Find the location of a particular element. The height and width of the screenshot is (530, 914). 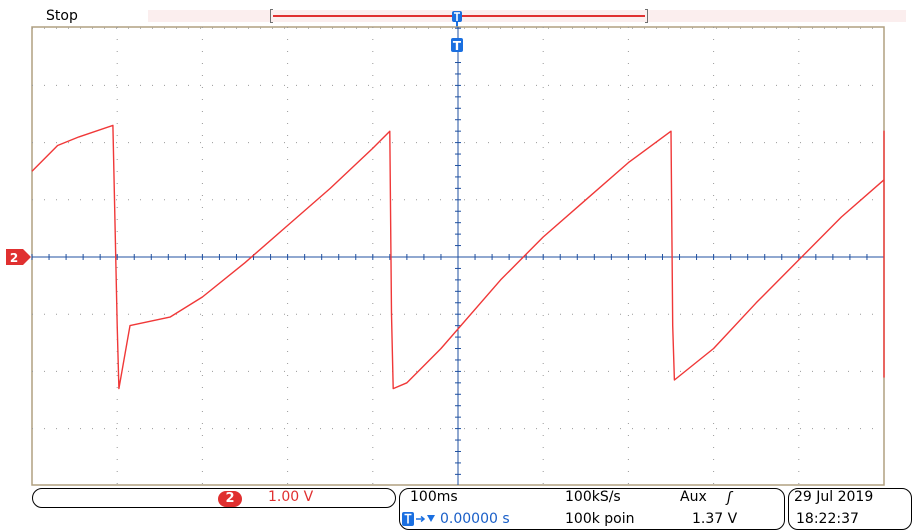

channel-2-ground-marker: 2 is located at coordinates (18, 257).